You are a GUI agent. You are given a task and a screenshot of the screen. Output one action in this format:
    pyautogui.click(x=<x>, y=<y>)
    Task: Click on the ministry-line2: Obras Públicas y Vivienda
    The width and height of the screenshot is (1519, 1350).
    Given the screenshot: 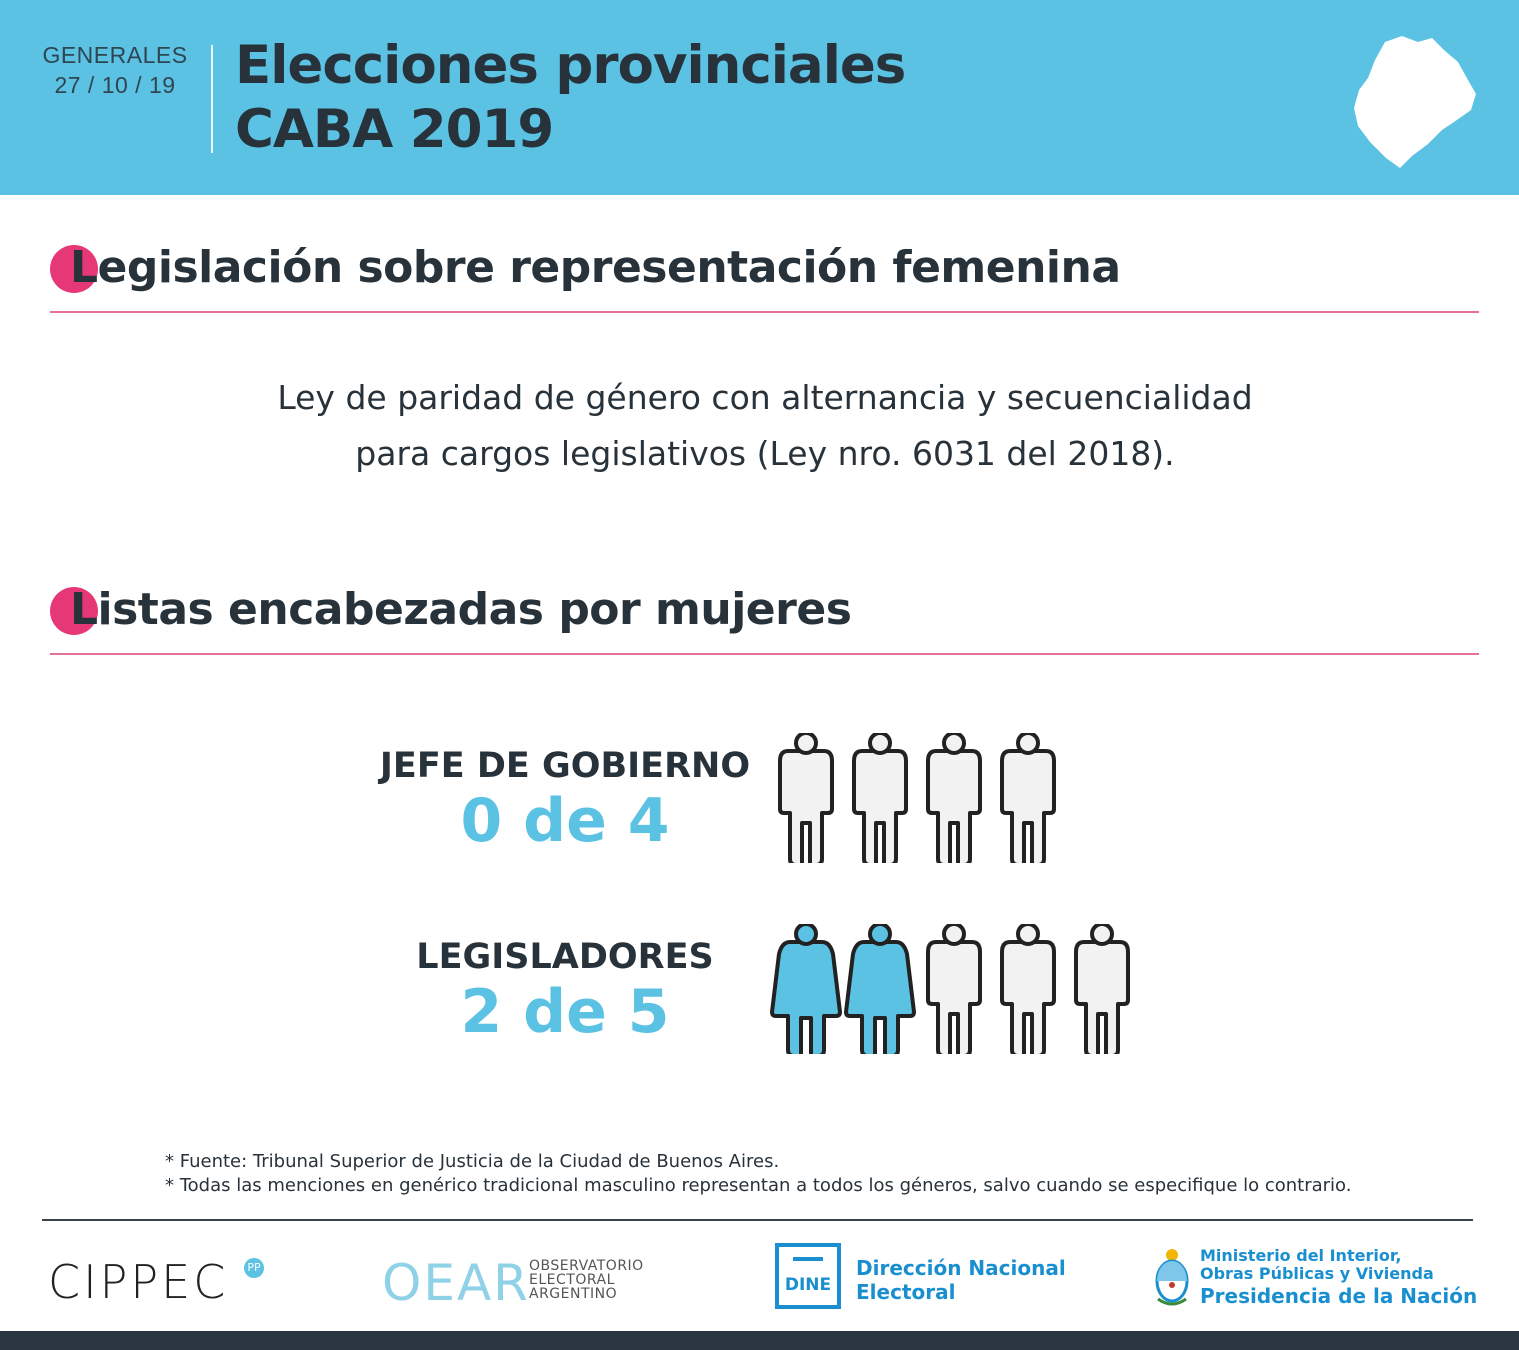 What is the action you would take?
    pyautogui.click(x=1317, y=1273)
    